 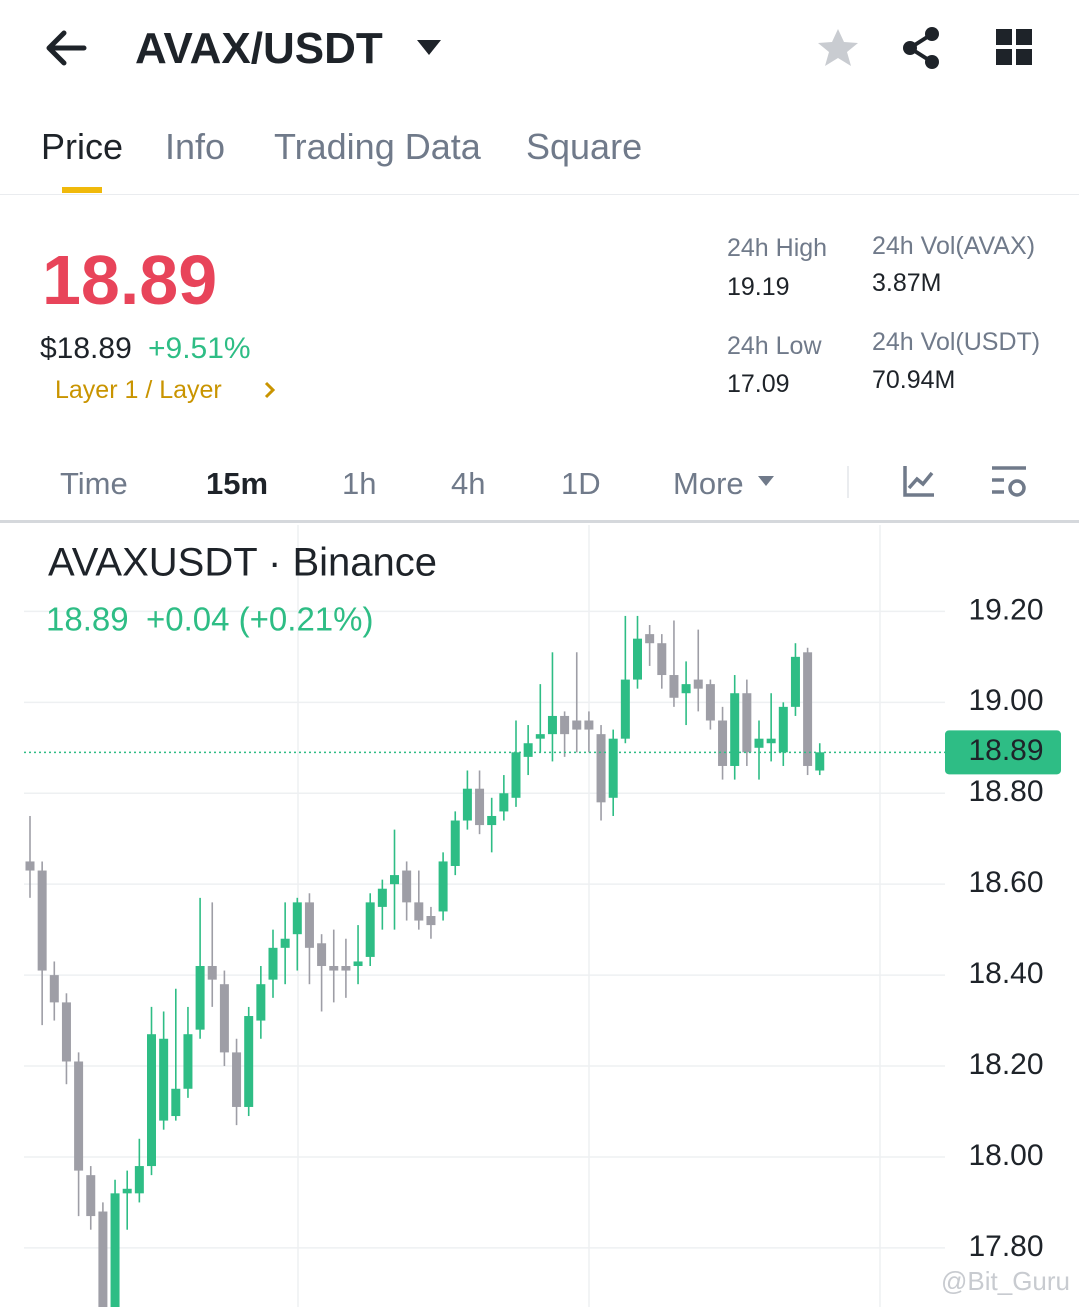 I want to click on interval: More, so click(x=708, y=483).